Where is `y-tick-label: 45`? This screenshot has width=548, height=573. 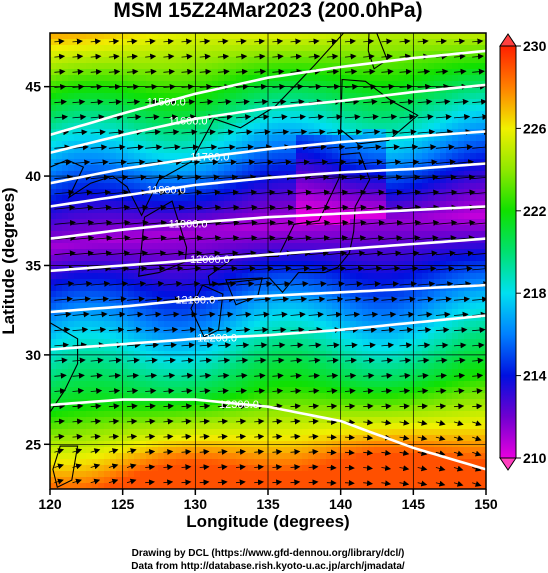
y-tick-label: 45 is located at coordinates (33, 87).